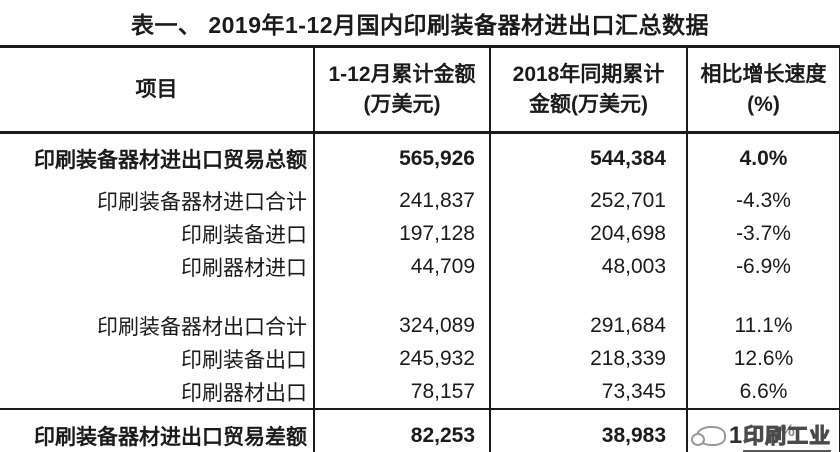 The height and width of the screenshot is (452, 840). Describe the element at coordinates (402, 325) in the screenshot. I see `amount-2019: 324,089` at that location.